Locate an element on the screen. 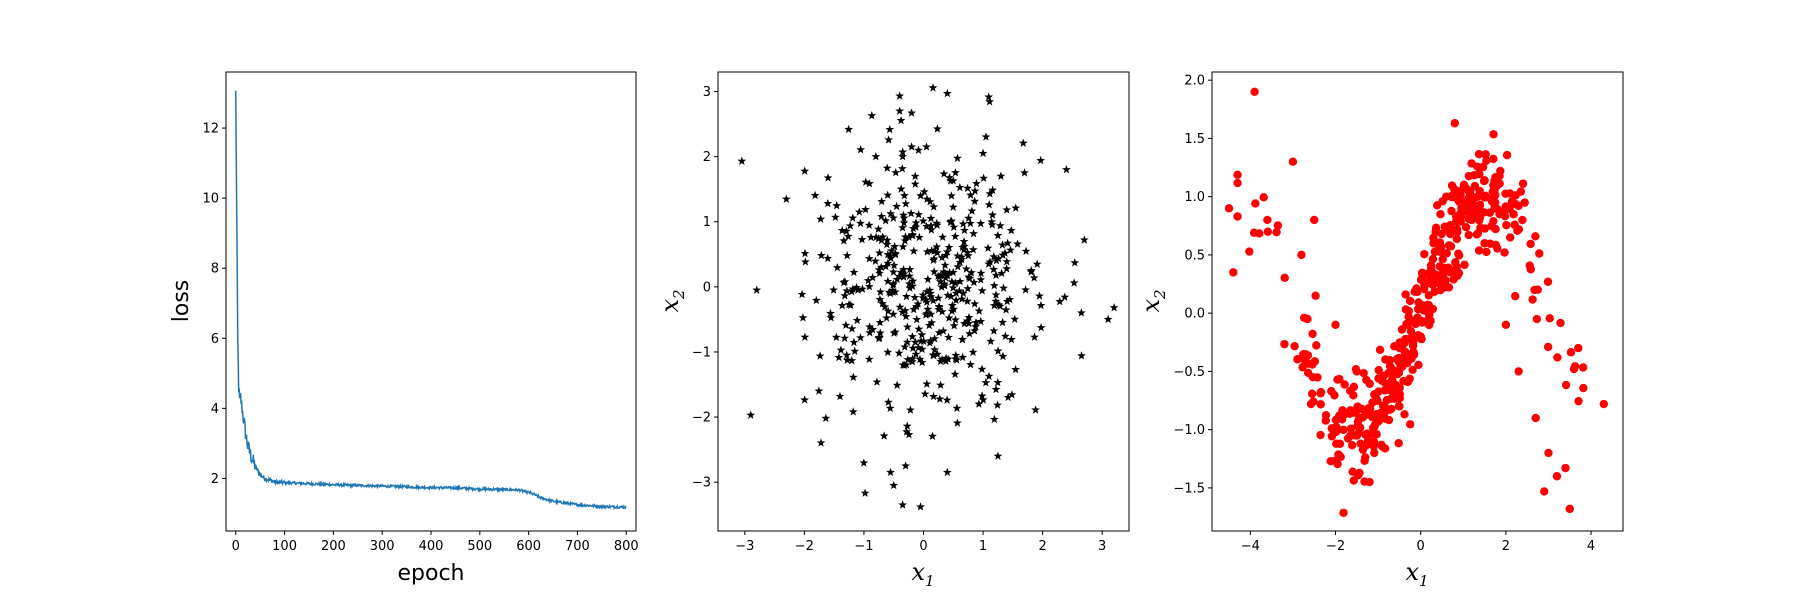 The image size is (1800, 597). y-tick-label: 2 is located at coordinates (707, 157).